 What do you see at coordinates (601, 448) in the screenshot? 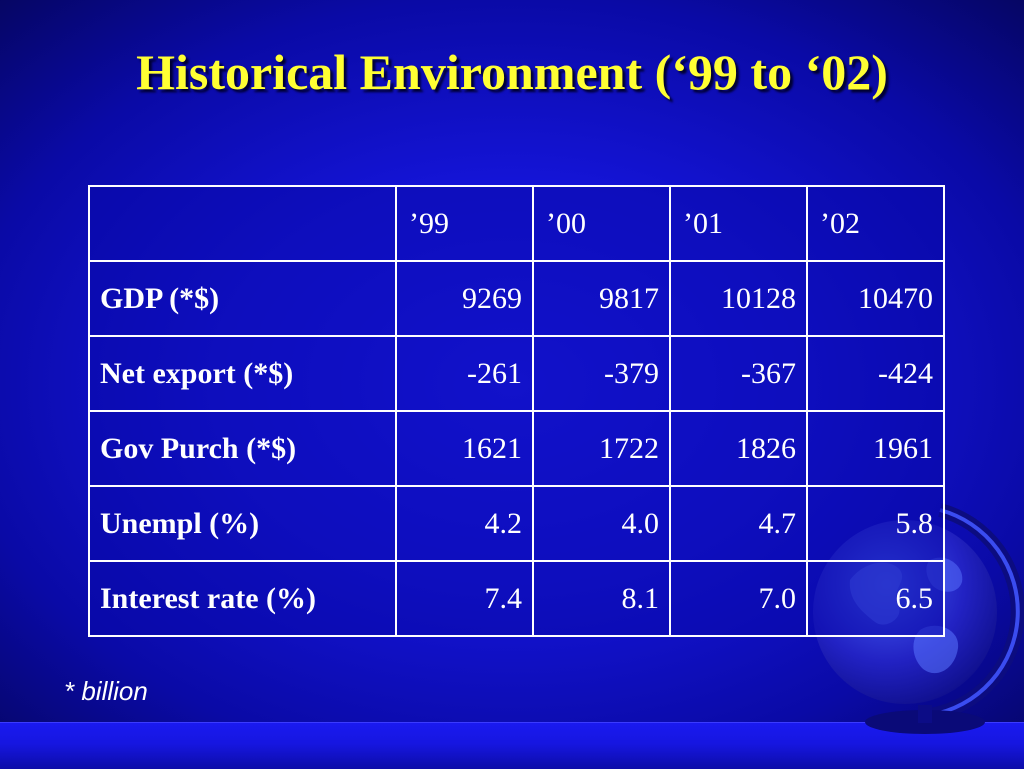
I see `table-cell: 1722` at bounding box center [601, 448].